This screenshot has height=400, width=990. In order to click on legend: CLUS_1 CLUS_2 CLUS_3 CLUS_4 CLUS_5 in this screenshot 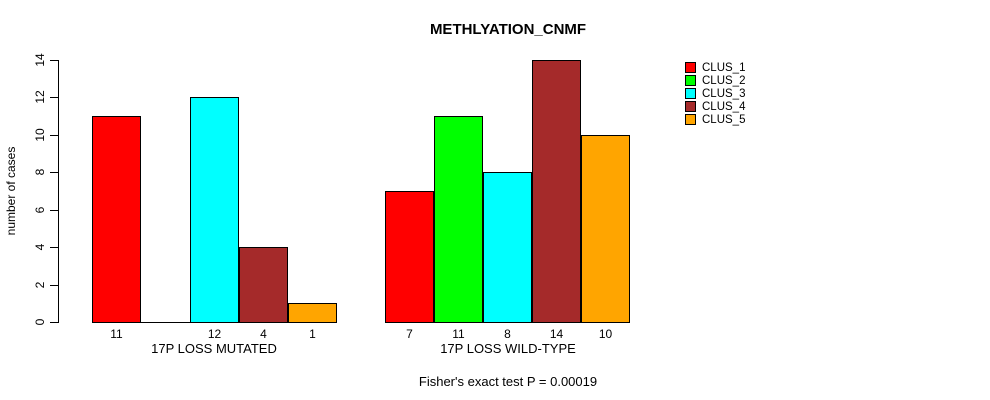, I will do `click(715, 93)`.